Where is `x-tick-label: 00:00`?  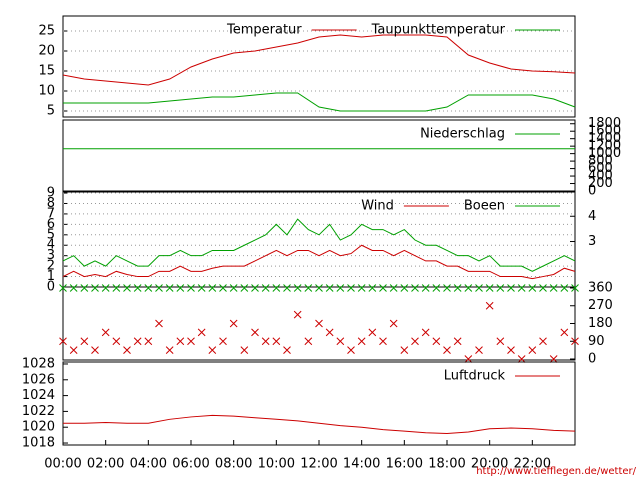
x-tick-label: 00:00 is located at coordinates (62, 464).